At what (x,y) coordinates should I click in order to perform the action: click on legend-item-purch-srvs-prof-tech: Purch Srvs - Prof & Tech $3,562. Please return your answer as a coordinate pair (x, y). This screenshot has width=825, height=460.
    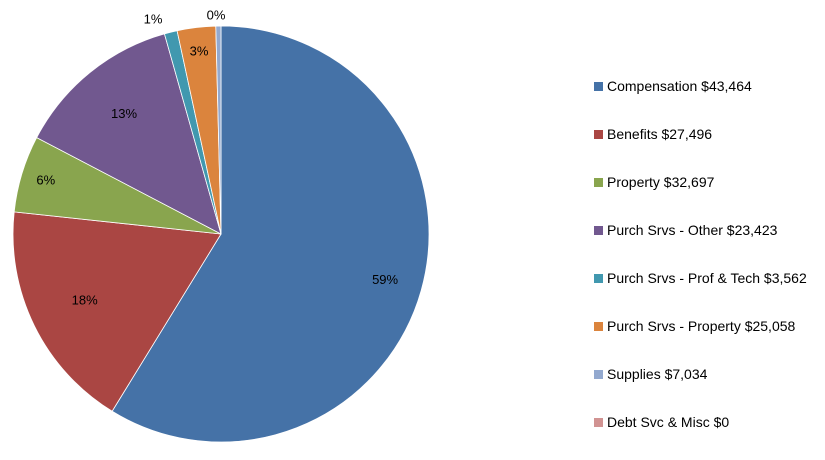
    Looking at the image, I should click on (700, 278).